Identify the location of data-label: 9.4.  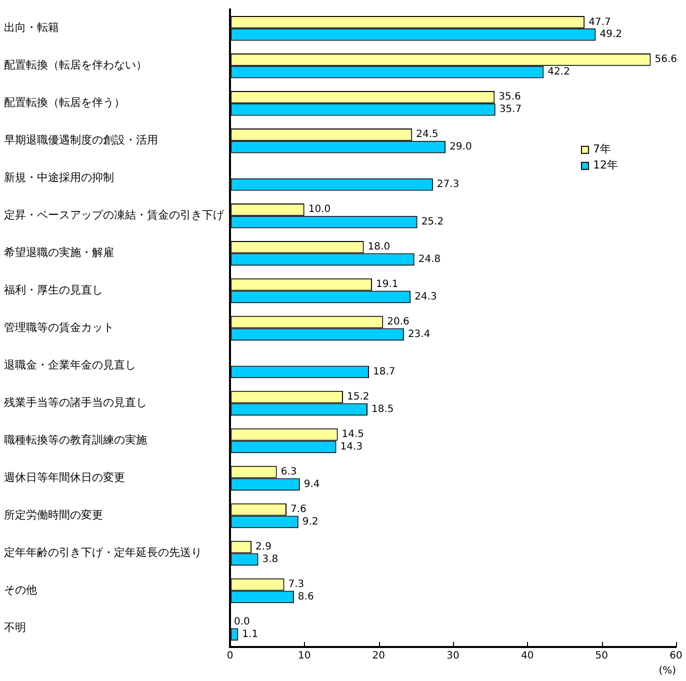
(312, 484).